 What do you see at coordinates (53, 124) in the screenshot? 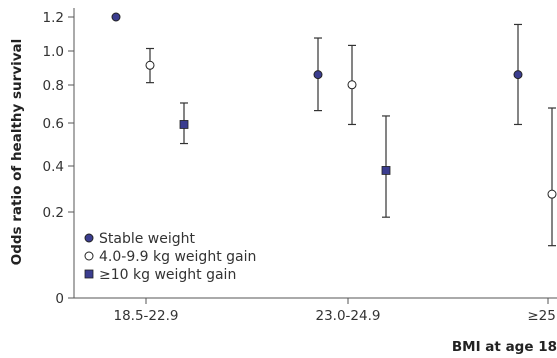
I see `y-tick-label: 0.6` at bounding box center [53, 124].